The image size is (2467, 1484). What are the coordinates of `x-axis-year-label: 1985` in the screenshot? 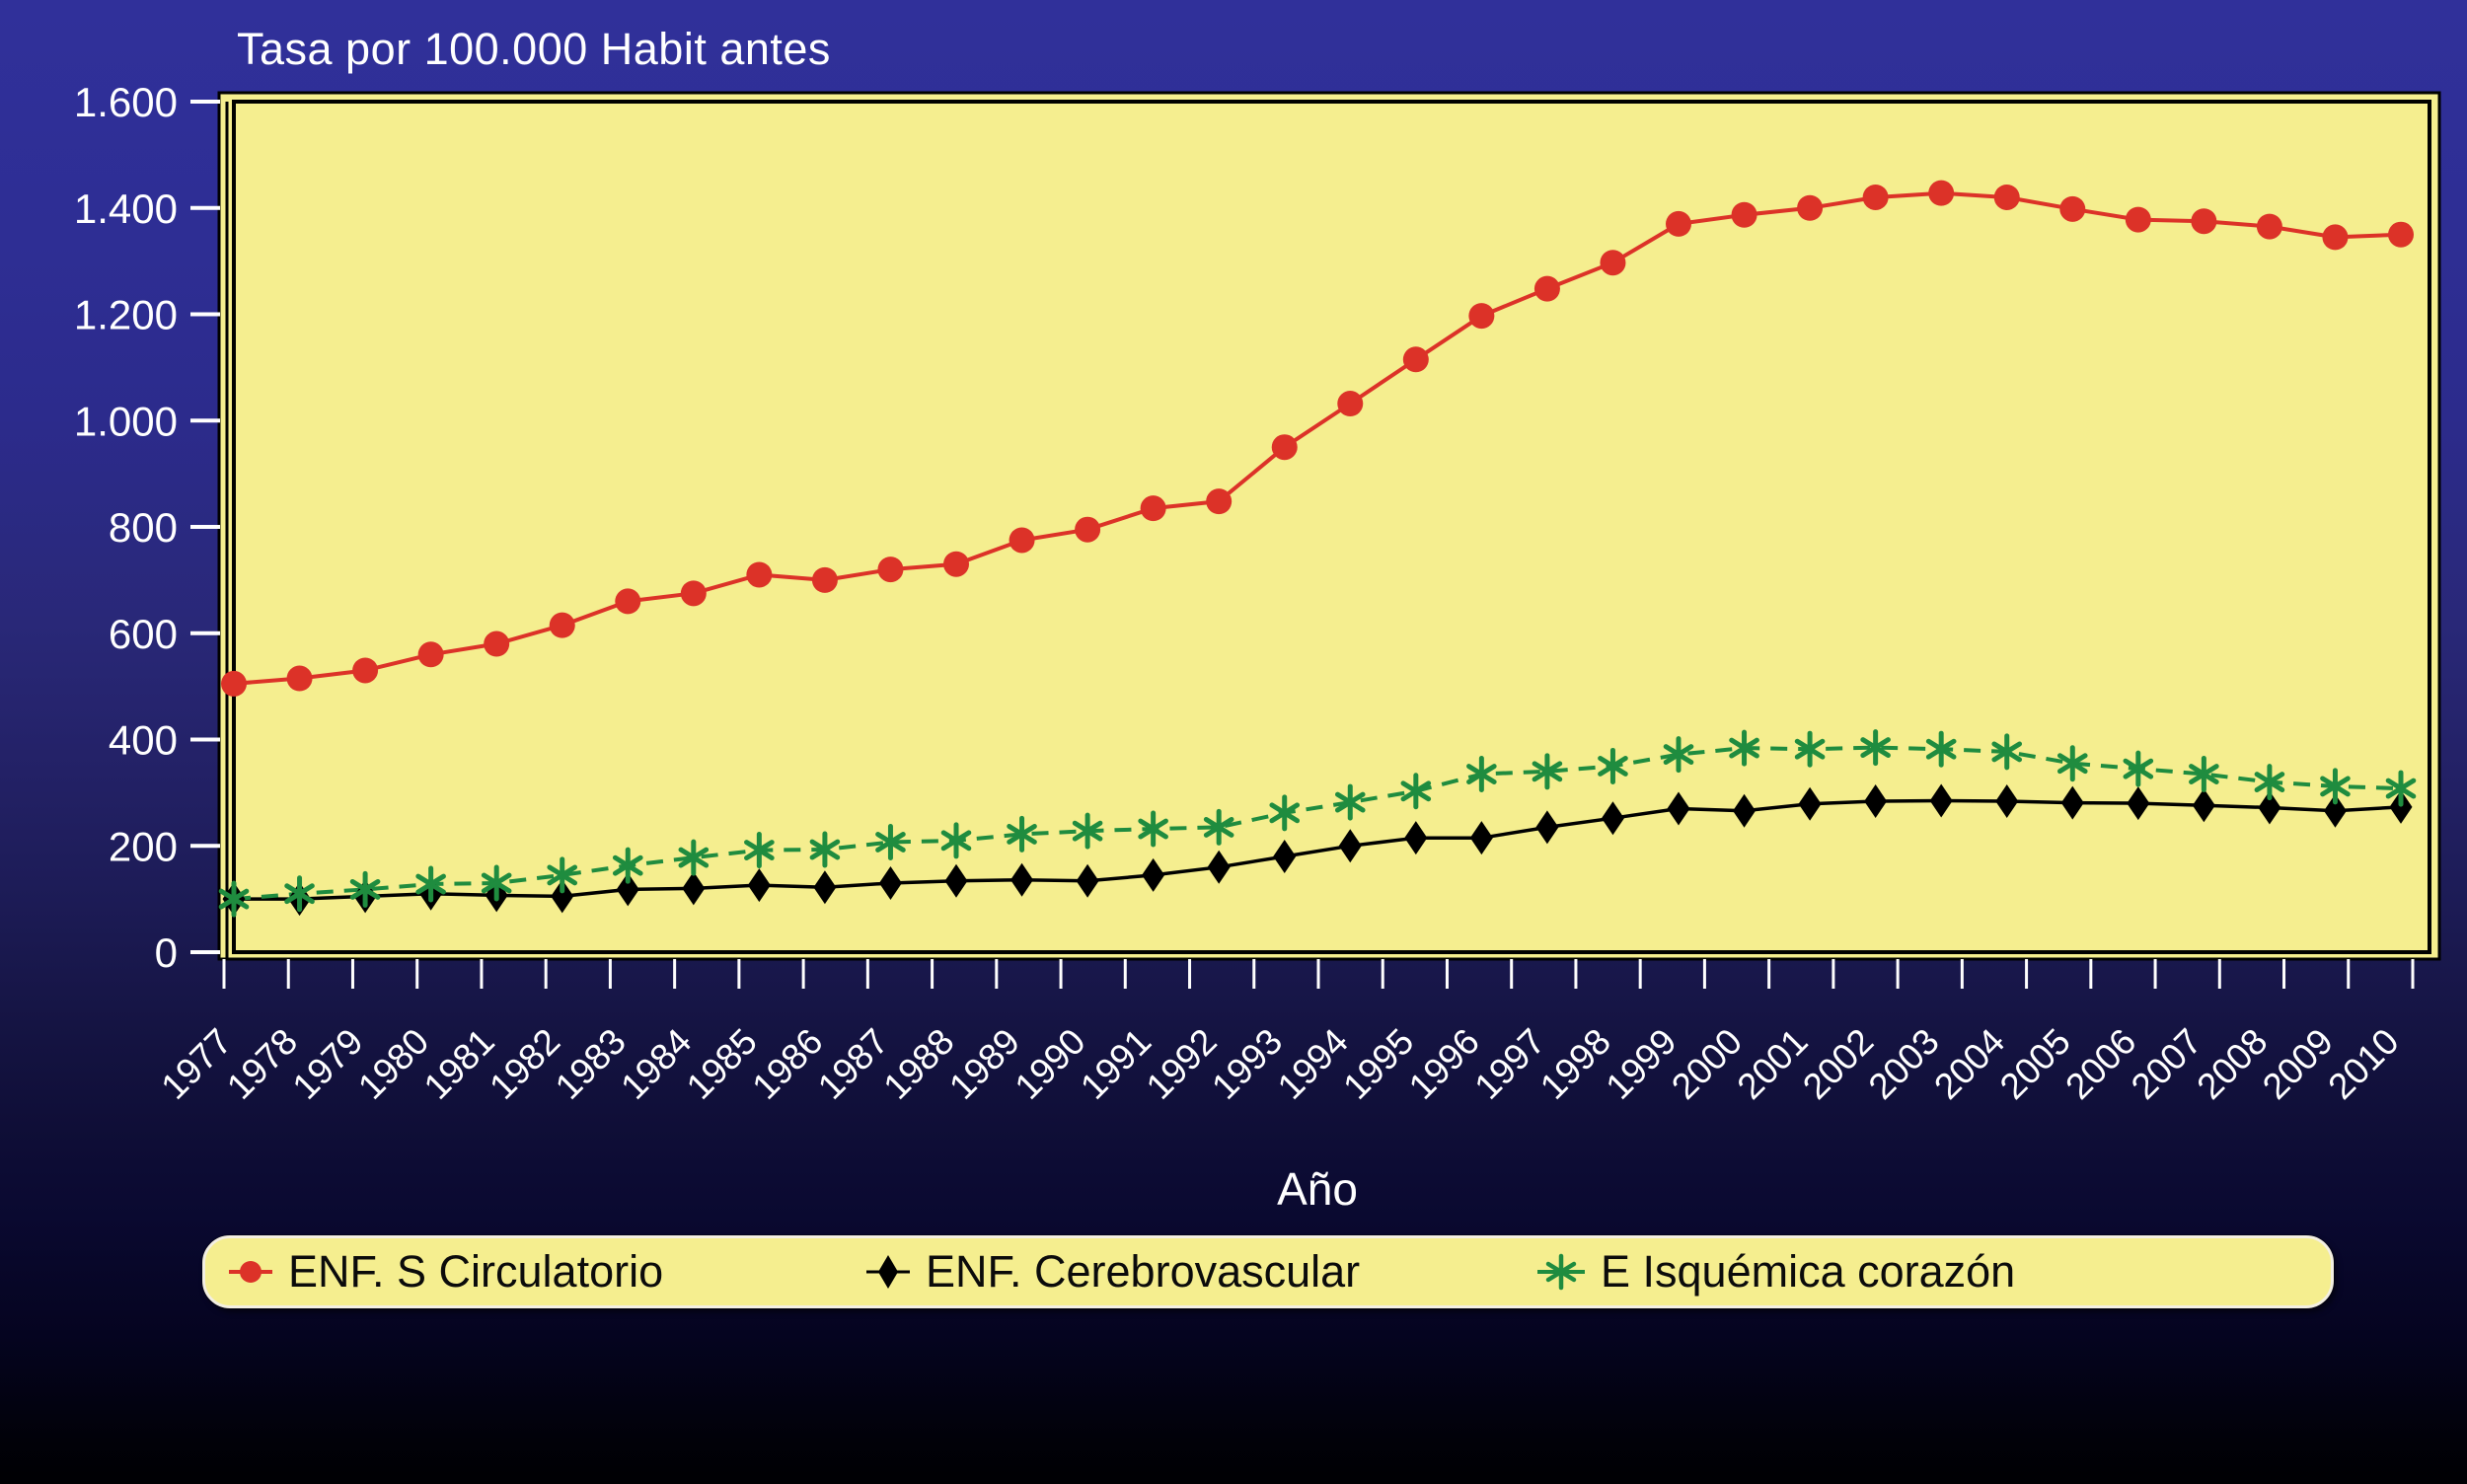 It's located at (722, 1064).